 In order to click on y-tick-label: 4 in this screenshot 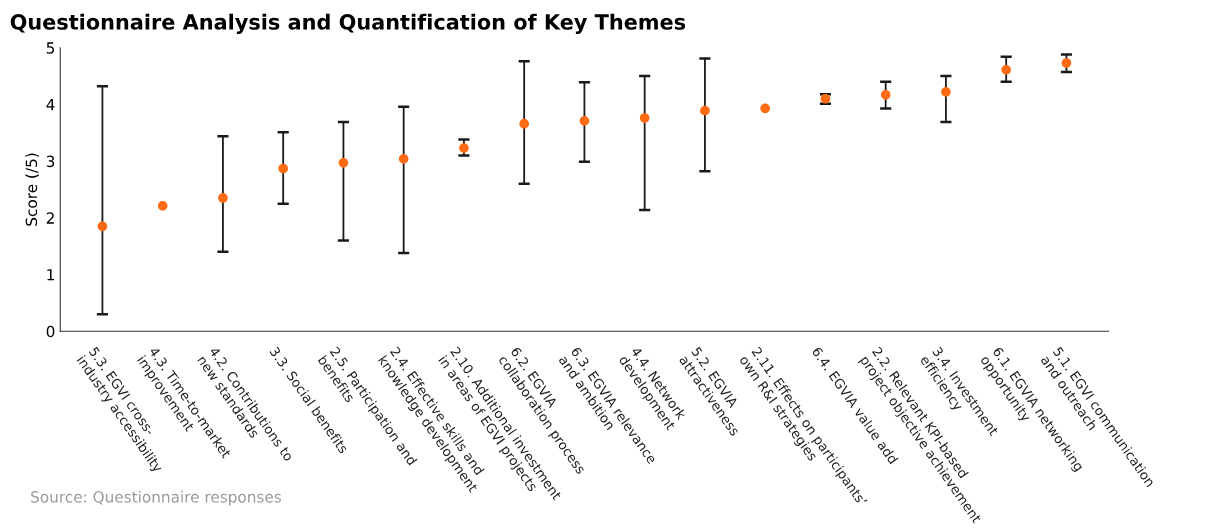, I will do `click(50, 105)`.